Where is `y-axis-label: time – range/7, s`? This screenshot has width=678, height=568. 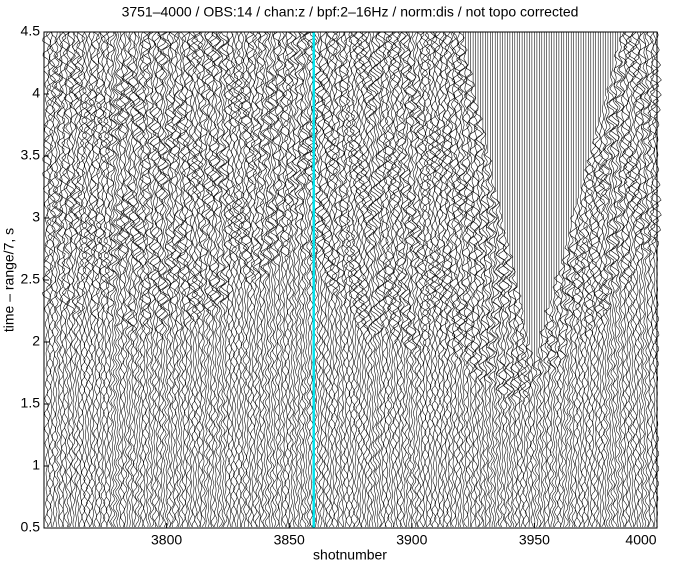
y-axis-label: time – range/7, s is located at coordinates (9, 280).